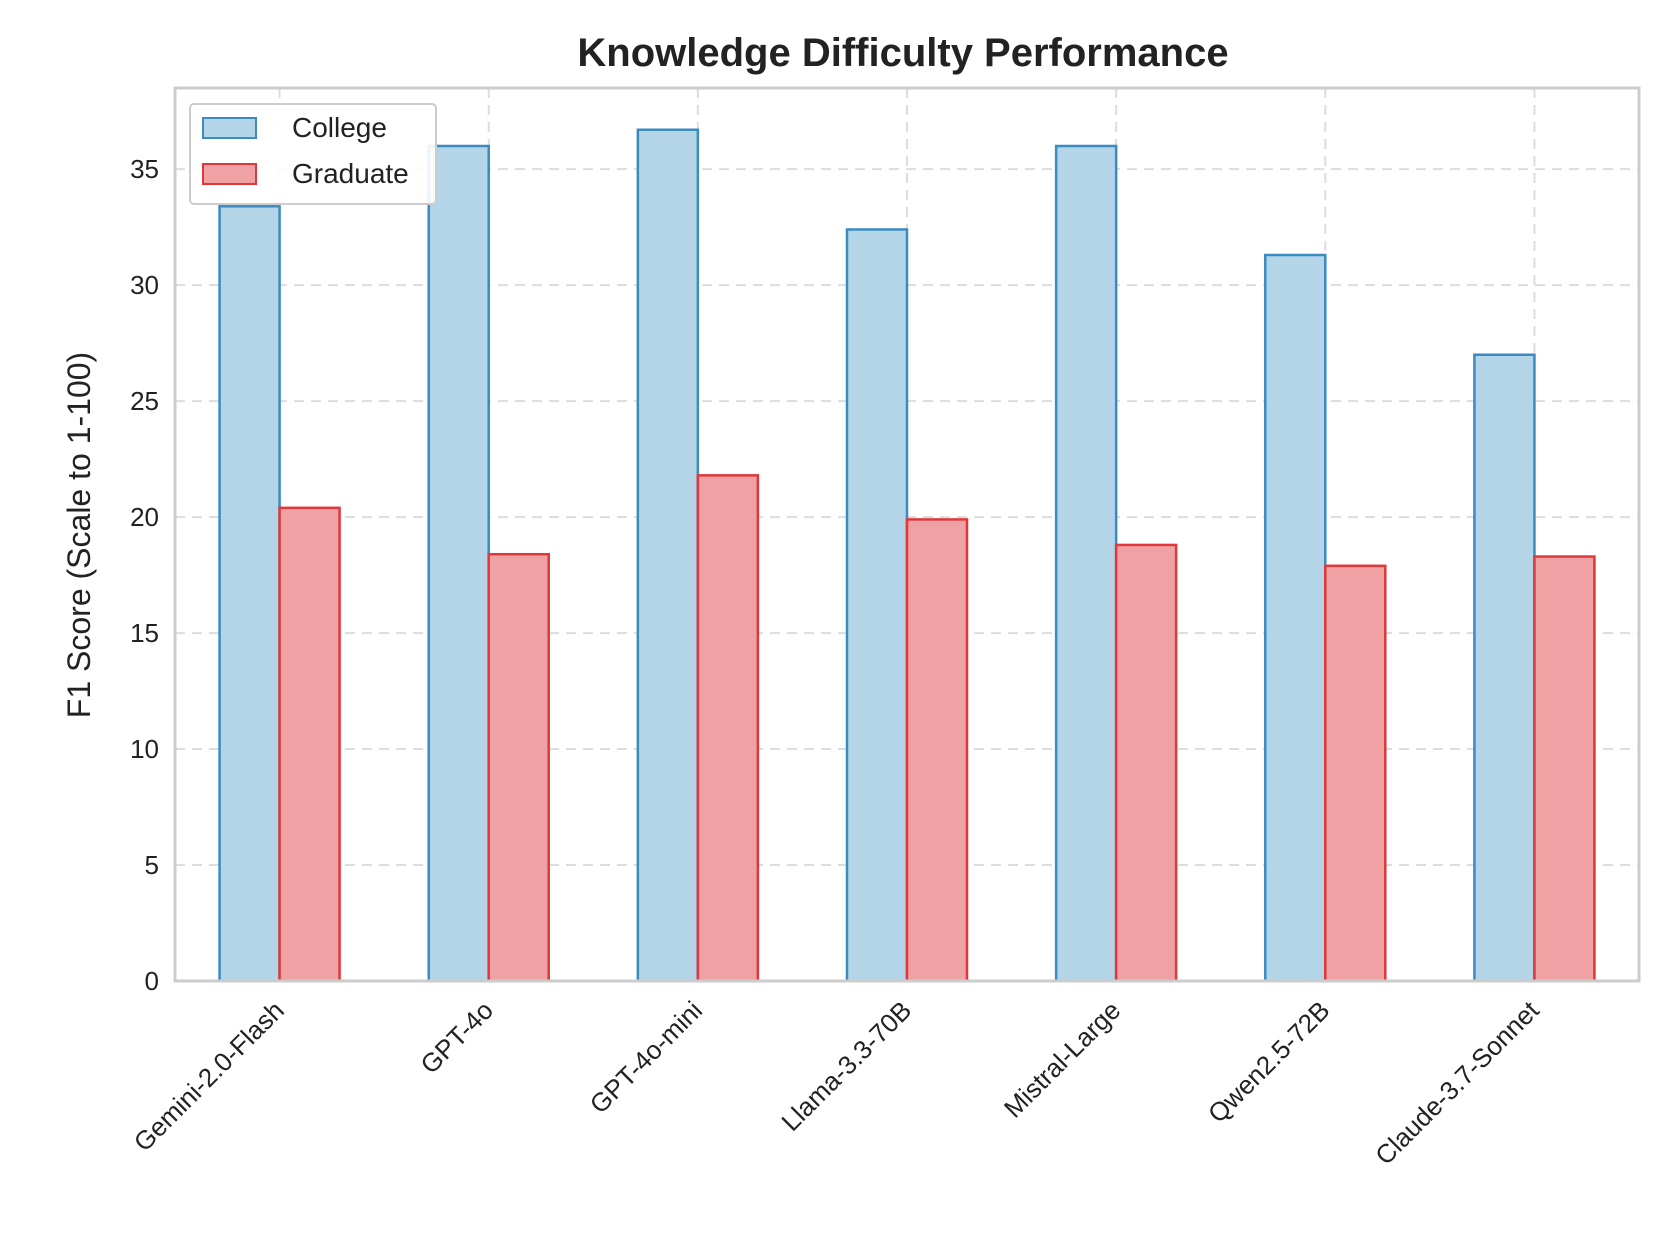  Describe the element at coordinates (144, 285) in the screenshot. I see `y-tick-label: 30` at that location.